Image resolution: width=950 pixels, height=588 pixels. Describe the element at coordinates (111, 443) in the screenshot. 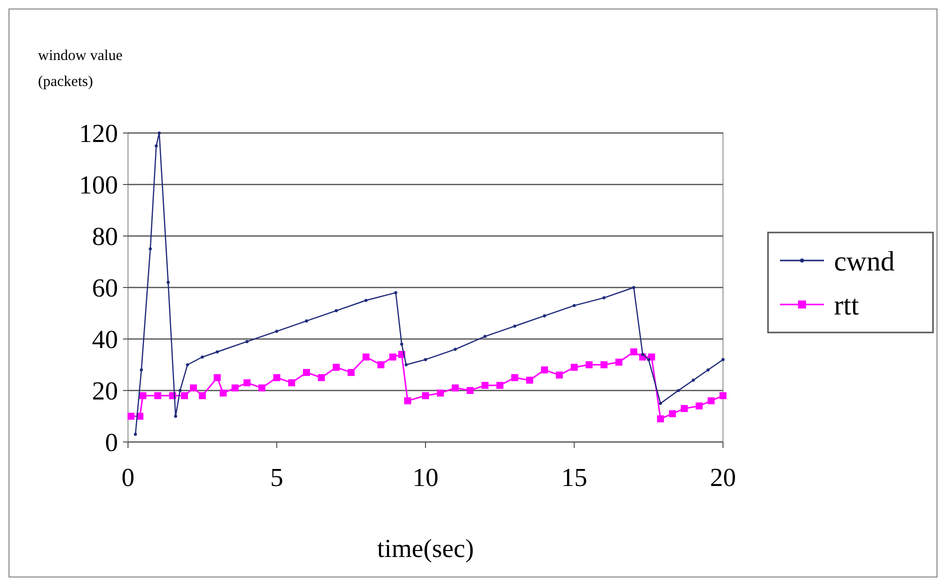

I see `y-tick-label: 0` at that location.